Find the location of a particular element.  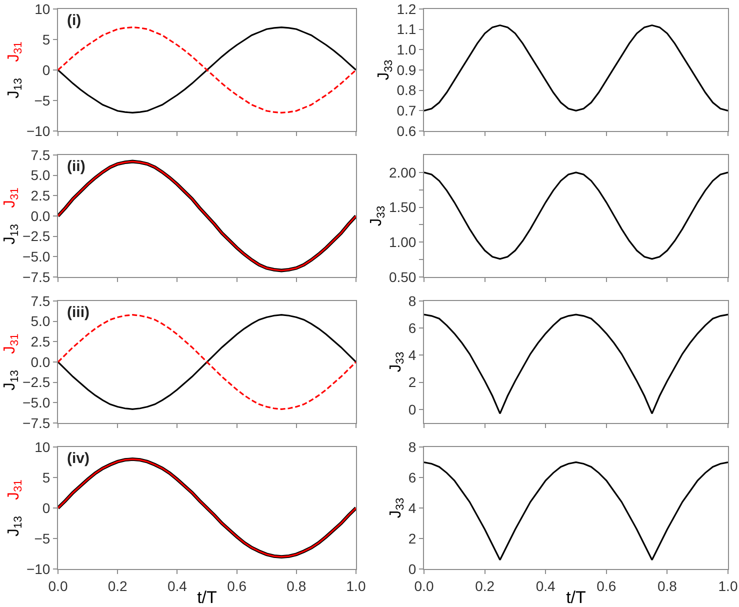

y-tick-label: 1.0 is located at coordinates (406, 50).